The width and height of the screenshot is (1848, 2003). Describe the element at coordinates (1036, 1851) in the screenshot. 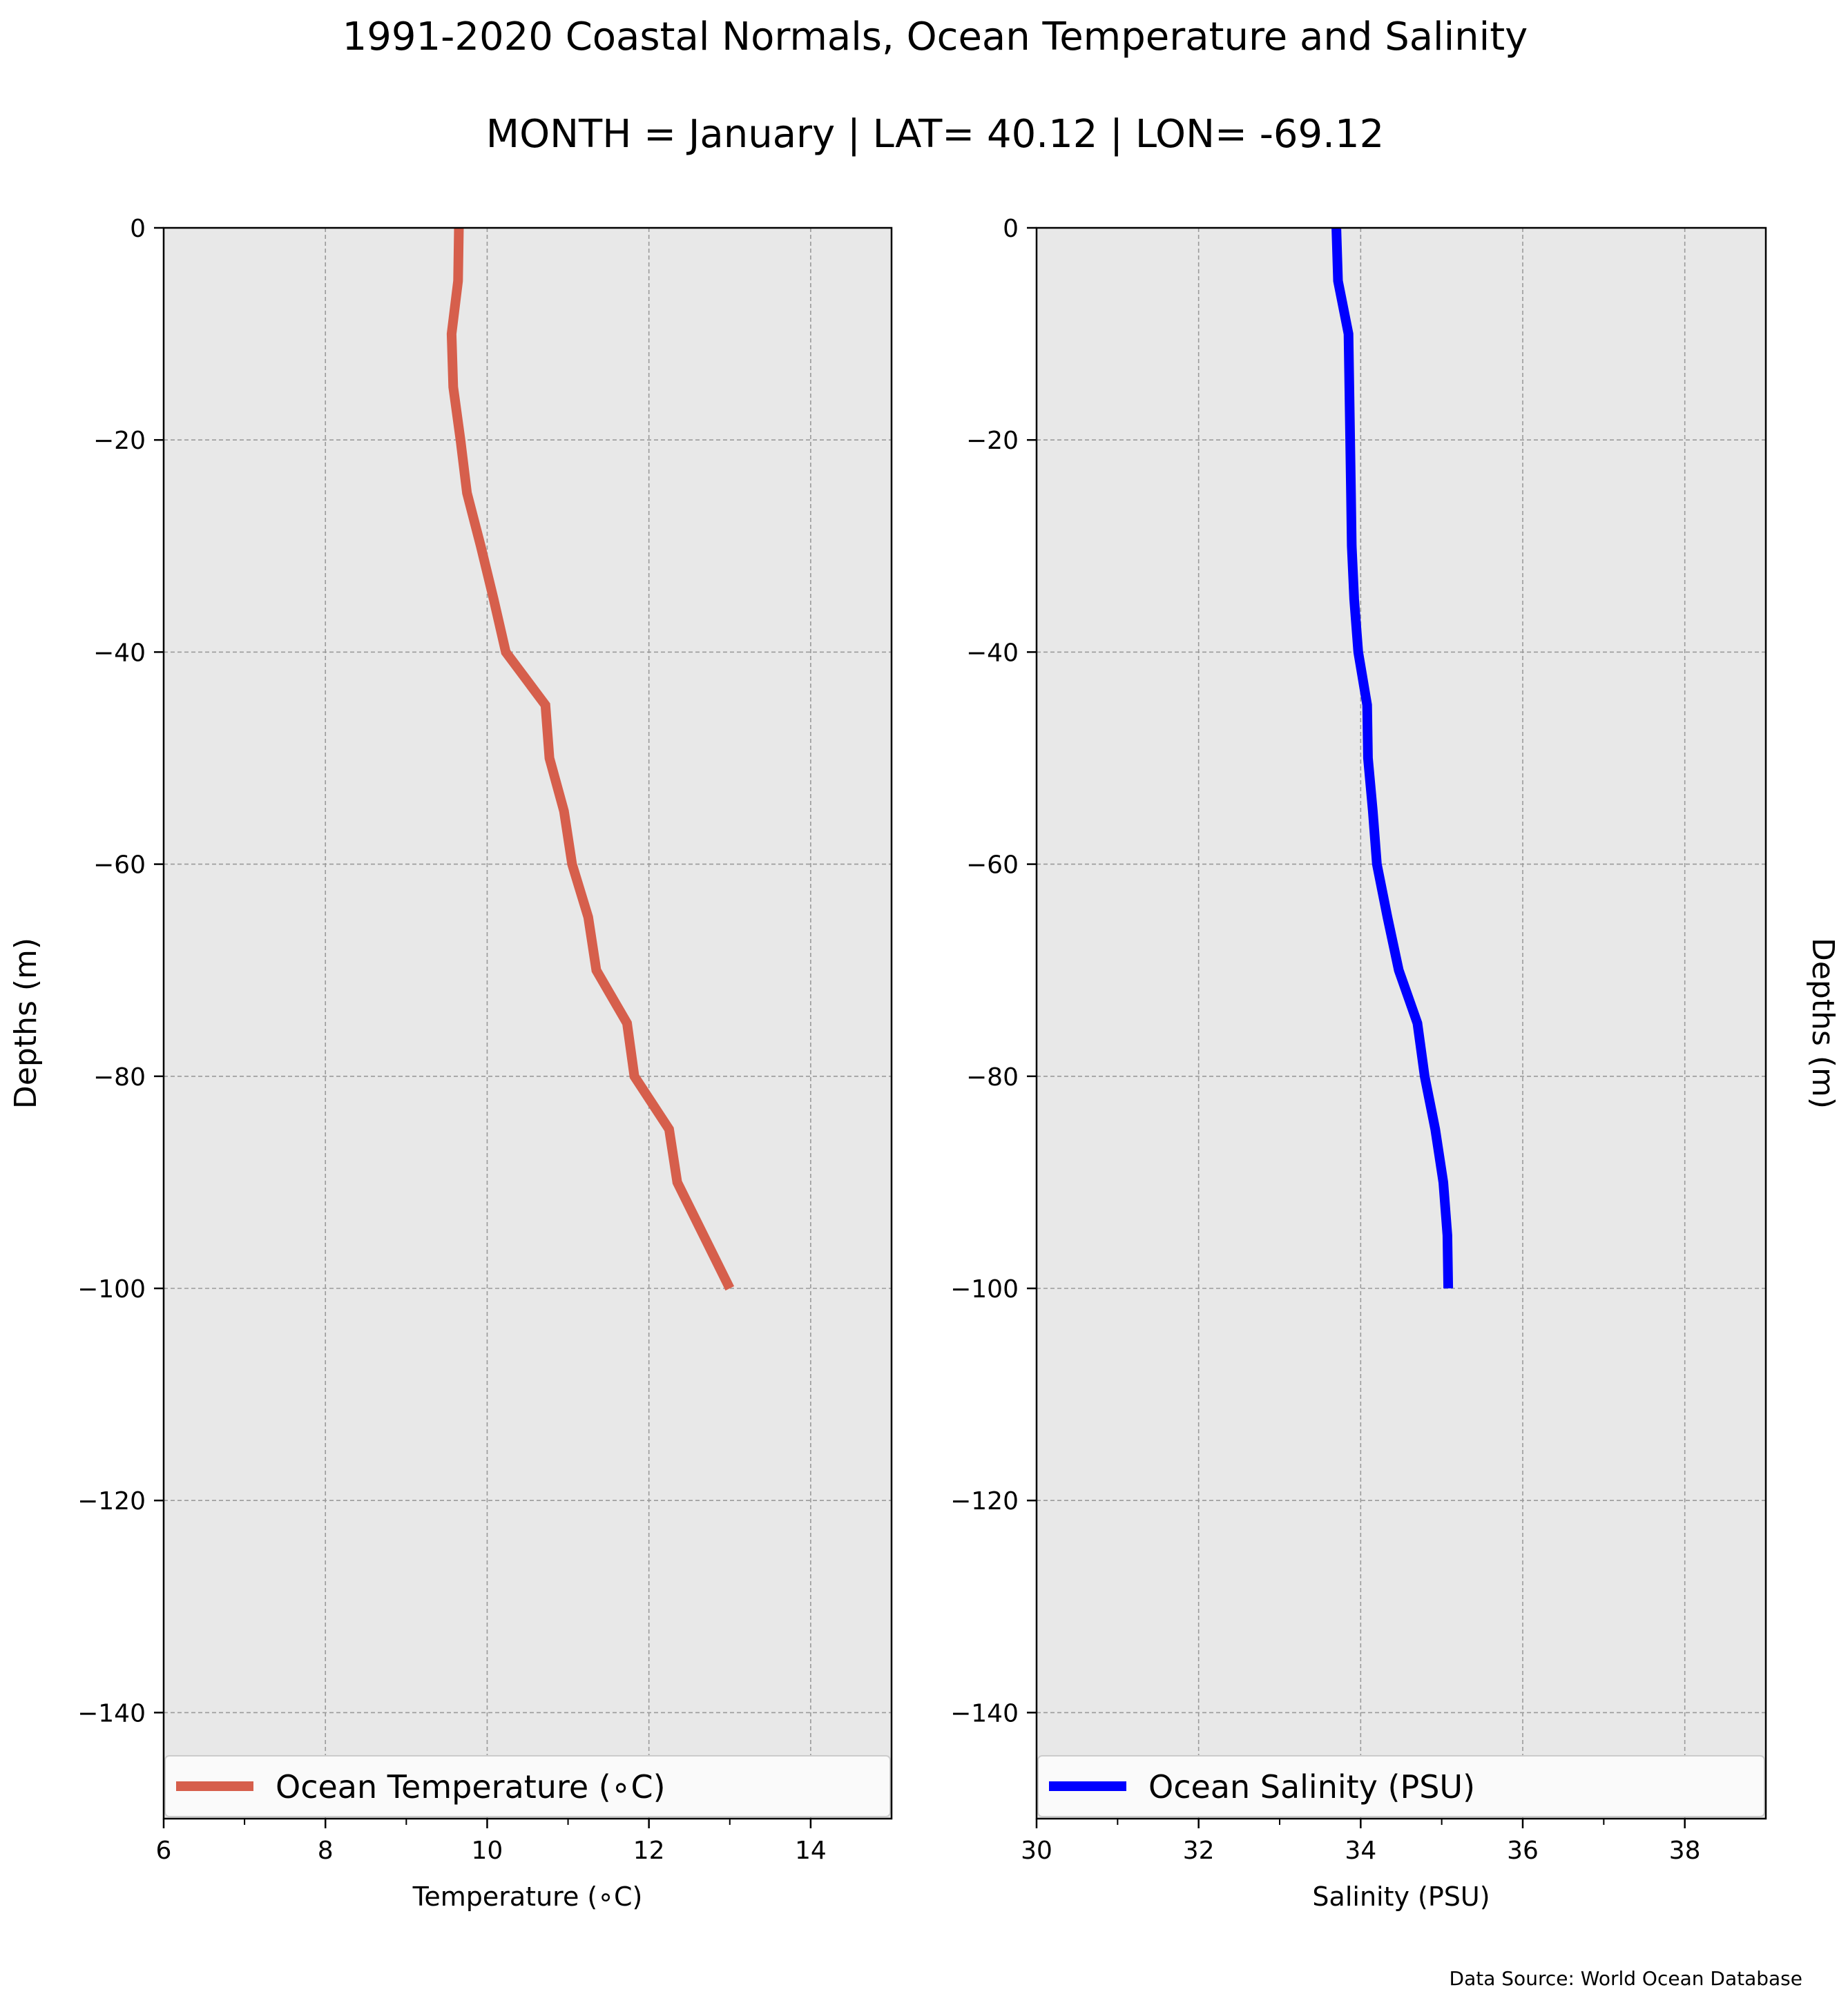

I see `x-tick-label: 30` at that location.